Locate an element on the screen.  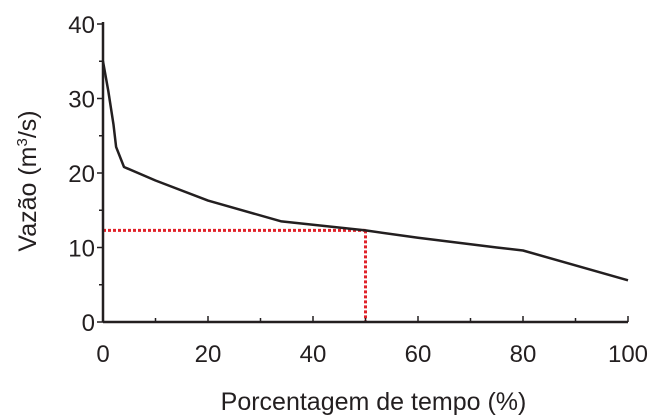
x-tick-label: 0 is located at coordinates (102, 354).